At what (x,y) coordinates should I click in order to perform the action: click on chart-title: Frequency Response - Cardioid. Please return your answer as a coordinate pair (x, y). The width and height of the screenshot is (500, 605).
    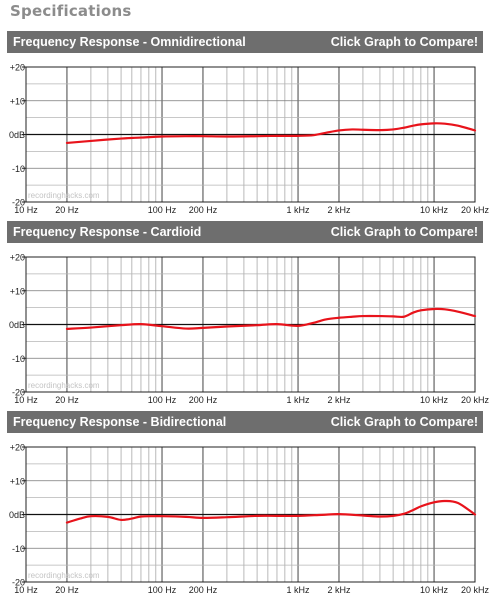
    Looking at the image, I should click on (107, 232).